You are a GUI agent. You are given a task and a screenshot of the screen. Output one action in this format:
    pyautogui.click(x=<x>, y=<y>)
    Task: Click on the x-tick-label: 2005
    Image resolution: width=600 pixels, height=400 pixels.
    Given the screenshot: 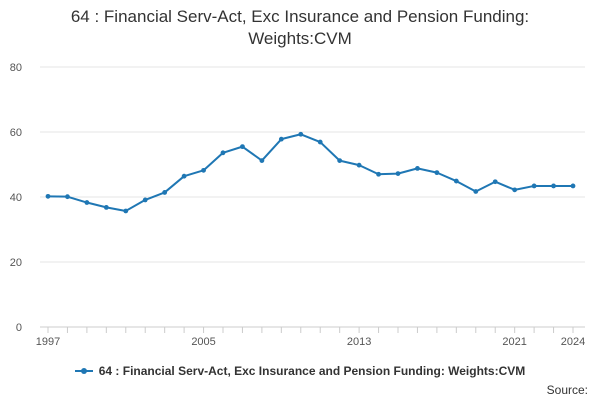 What is the action you would take?
    pyautogui.click(x=203, y=342)
    